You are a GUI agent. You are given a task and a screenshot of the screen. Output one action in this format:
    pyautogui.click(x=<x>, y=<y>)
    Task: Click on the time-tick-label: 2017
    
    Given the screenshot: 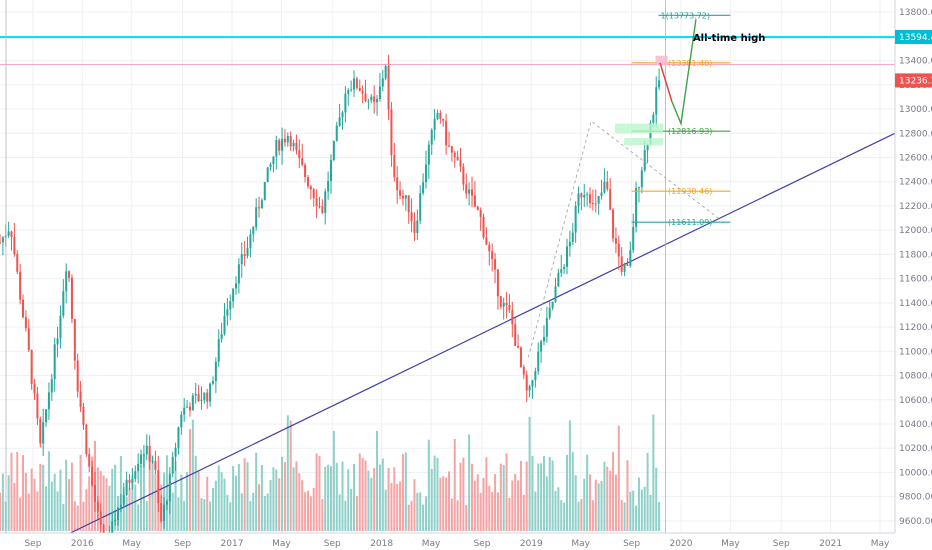 What is the action you would take?
    pyautogui.click(x=232, y=544)
    